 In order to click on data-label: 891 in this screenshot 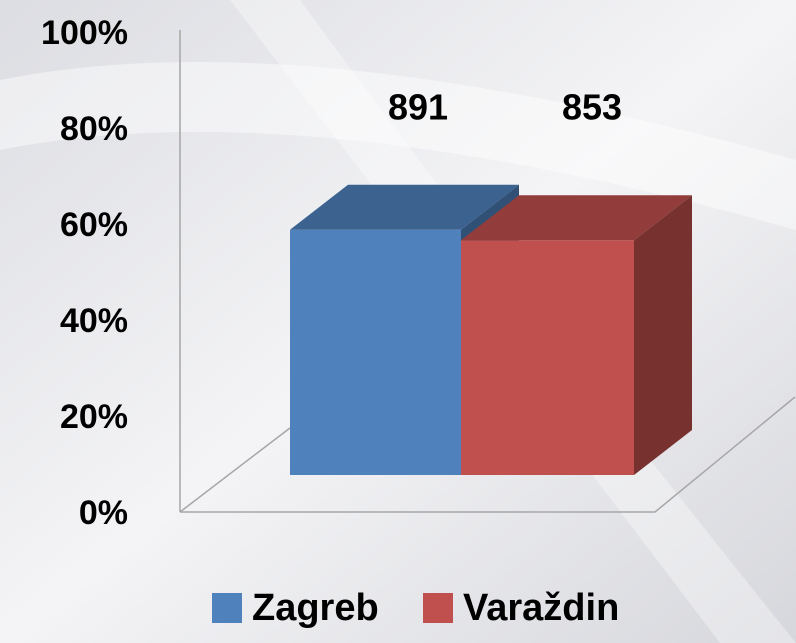, I will do `click(418, 107)`.